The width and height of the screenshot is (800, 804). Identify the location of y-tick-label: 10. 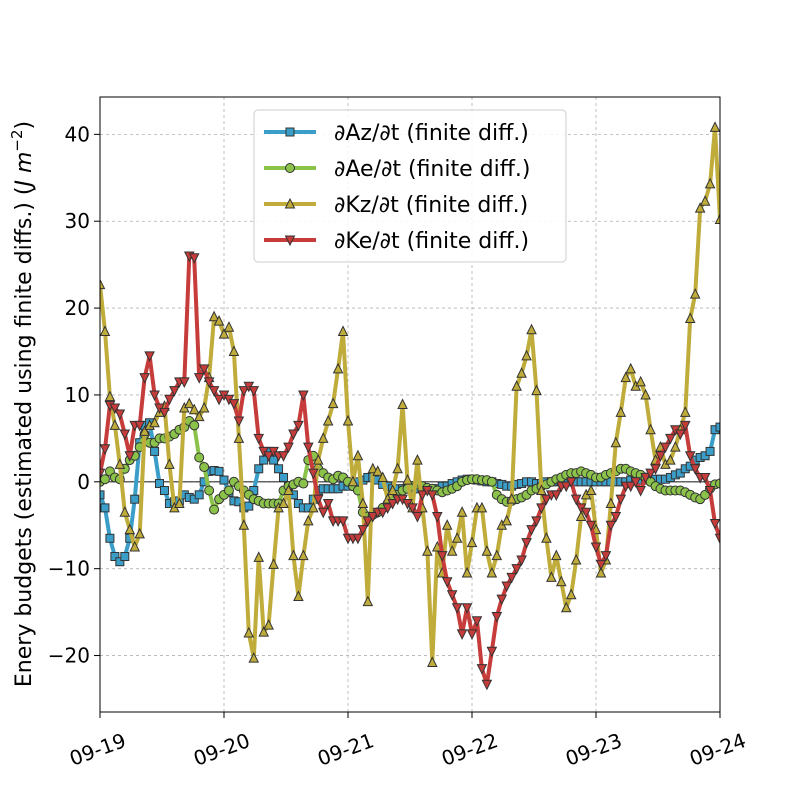
(77, 395).